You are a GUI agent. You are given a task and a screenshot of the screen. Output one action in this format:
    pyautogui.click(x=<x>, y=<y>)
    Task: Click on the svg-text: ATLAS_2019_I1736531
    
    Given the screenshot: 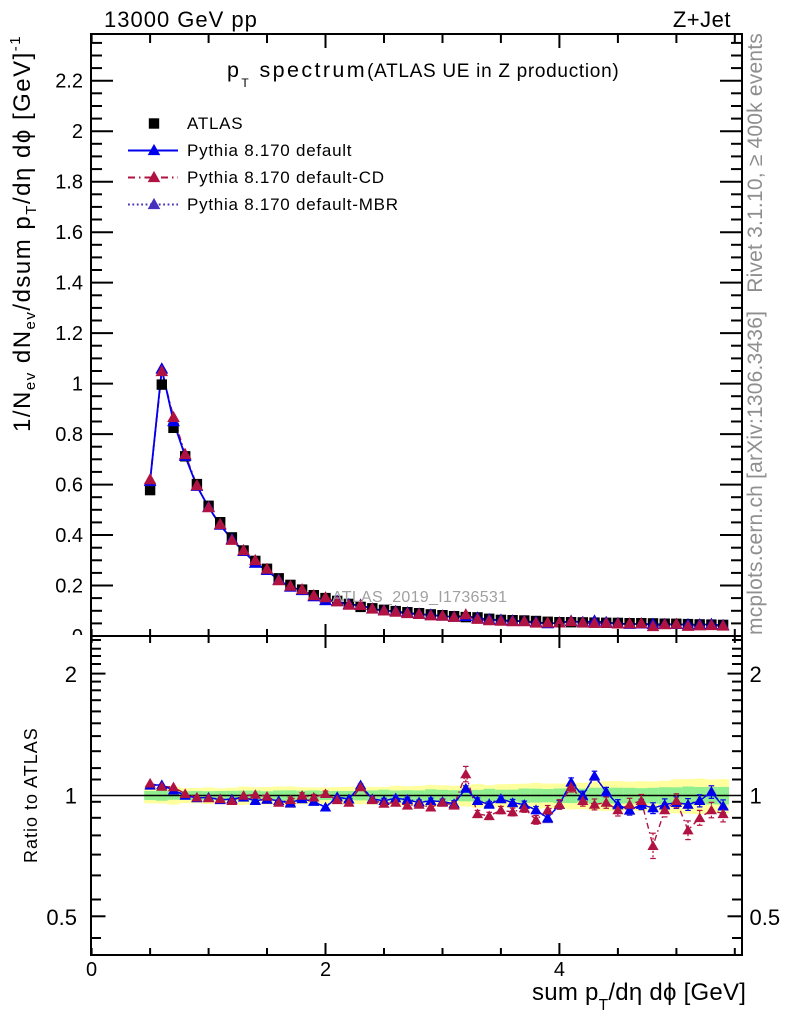 What is the action you would take?
    pyautogui.click(x=419, y=597)
    